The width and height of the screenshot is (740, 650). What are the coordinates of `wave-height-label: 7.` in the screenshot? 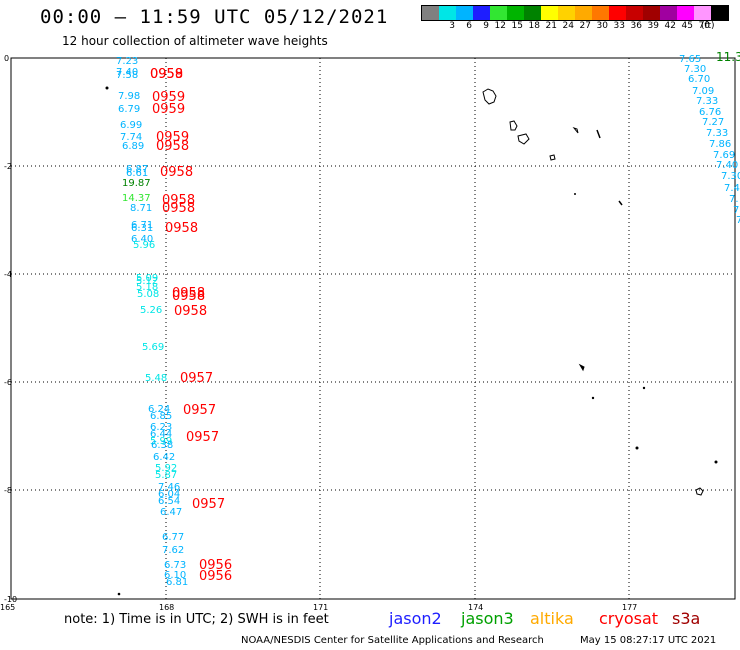 It's located at (734, 199).